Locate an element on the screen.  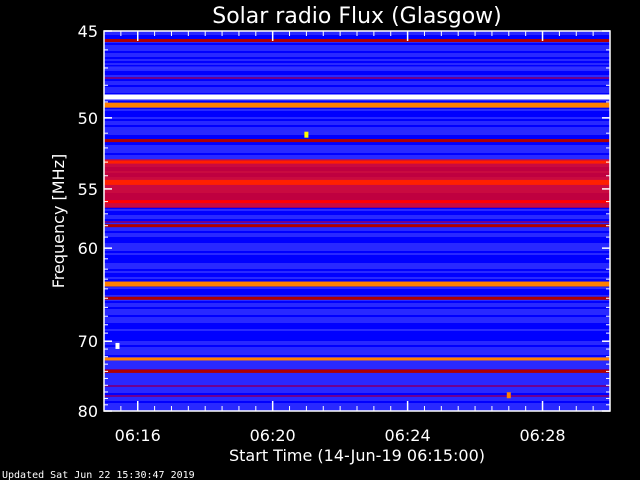
y-tick-label: 50 is located at coordinates (88, 118).